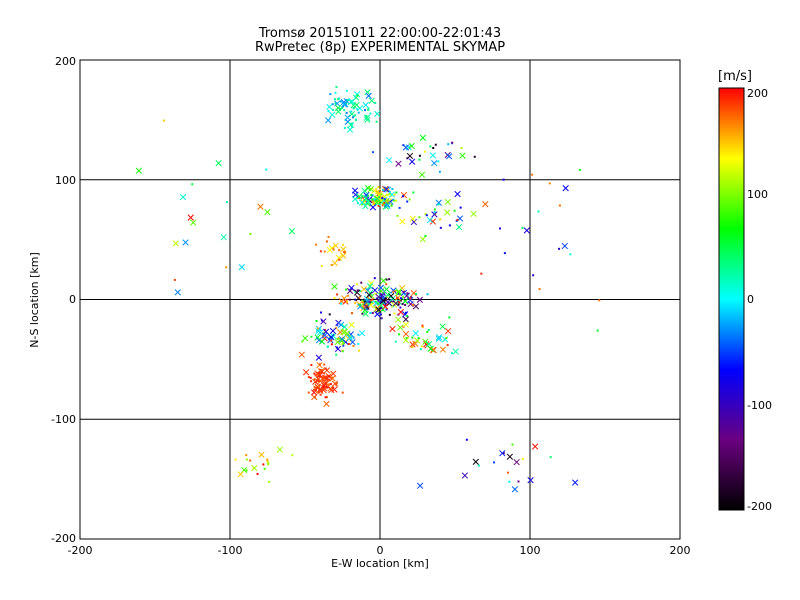 The width and height of the screenshot is (800, 600). What do you see at coordinates (735, 76) in the screenshot?
I see `colorbar-label: [m/s]` at bounding box center [735, 76].